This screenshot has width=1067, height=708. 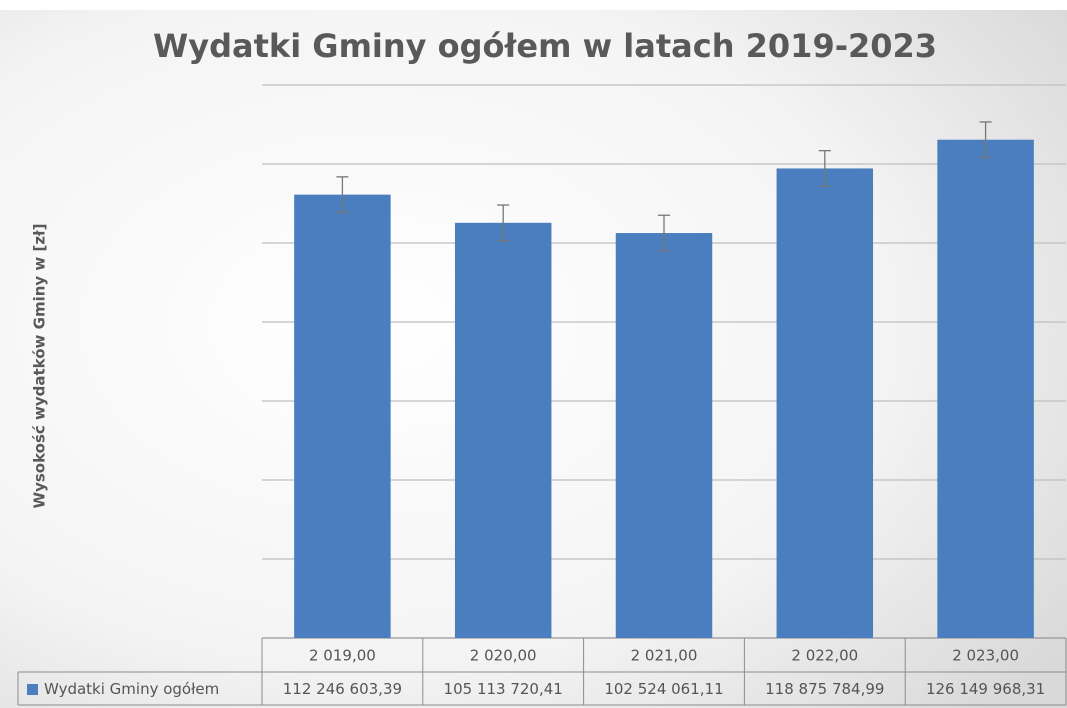 What do you see at coordinates (545, 46) in the screenshot?
I see `chart-title: Wydatki Gminy ogółem w latach 2019-2023` at bounding box center [545, 46].